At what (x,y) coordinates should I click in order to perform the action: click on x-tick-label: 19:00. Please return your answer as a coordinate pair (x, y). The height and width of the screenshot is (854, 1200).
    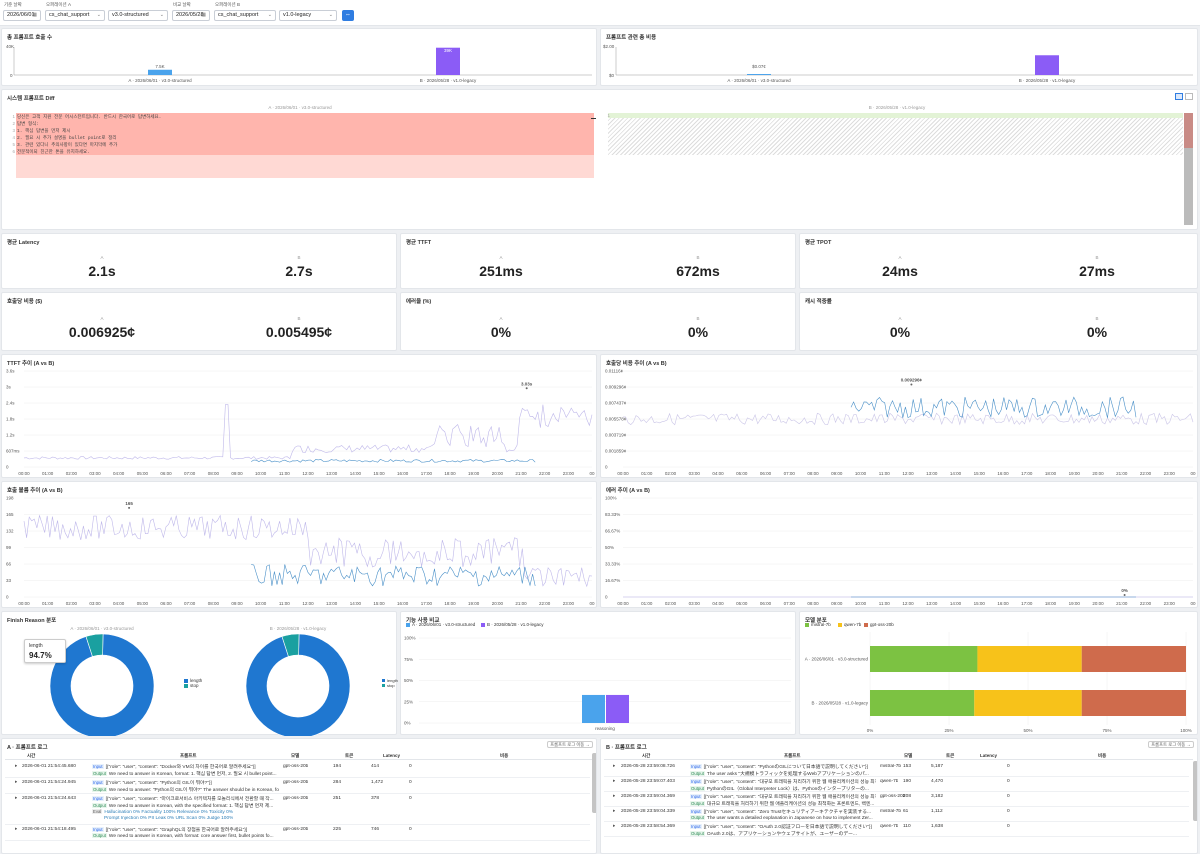
    Looking at the image, I should click on (474, 603).